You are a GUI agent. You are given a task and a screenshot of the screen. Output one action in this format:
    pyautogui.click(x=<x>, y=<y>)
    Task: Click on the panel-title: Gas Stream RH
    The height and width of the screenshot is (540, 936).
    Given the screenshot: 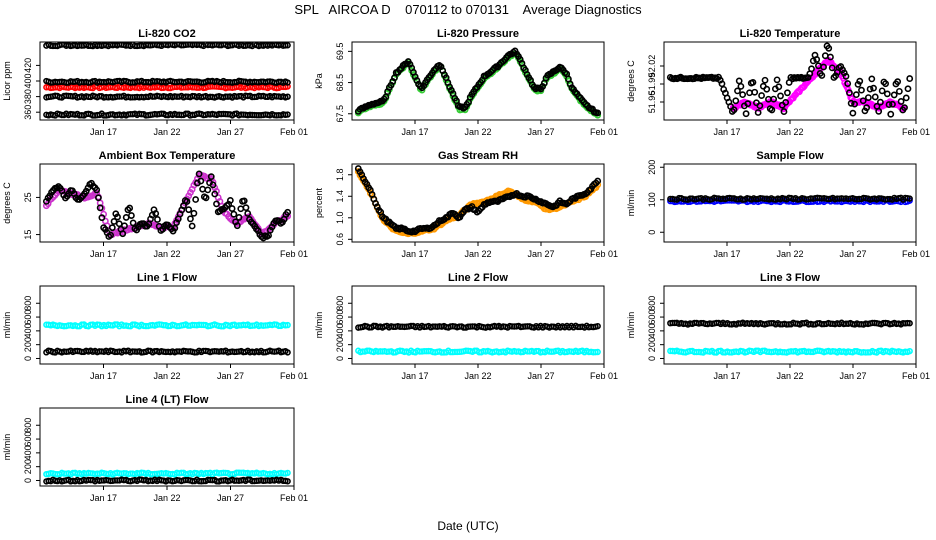 What is the action you would take?
    pyautogui.click(x=478, y=156)
    